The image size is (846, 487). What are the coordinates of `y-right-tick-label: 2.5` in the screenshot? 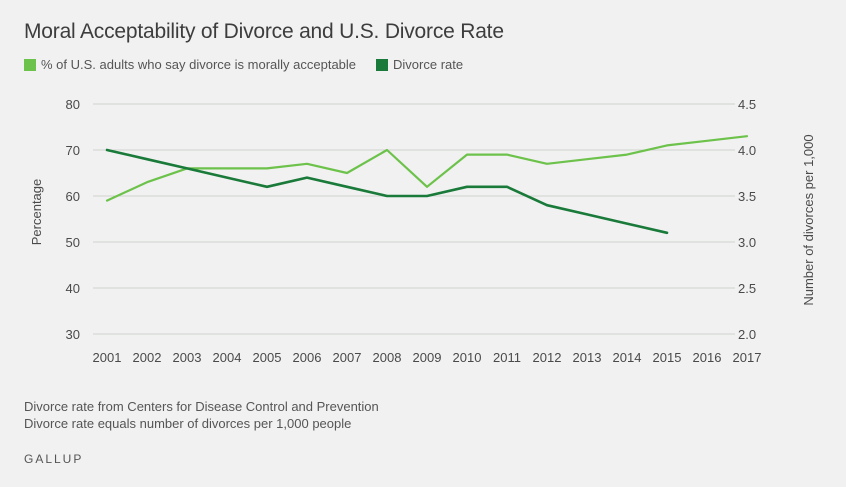 It's located at (747, 288).